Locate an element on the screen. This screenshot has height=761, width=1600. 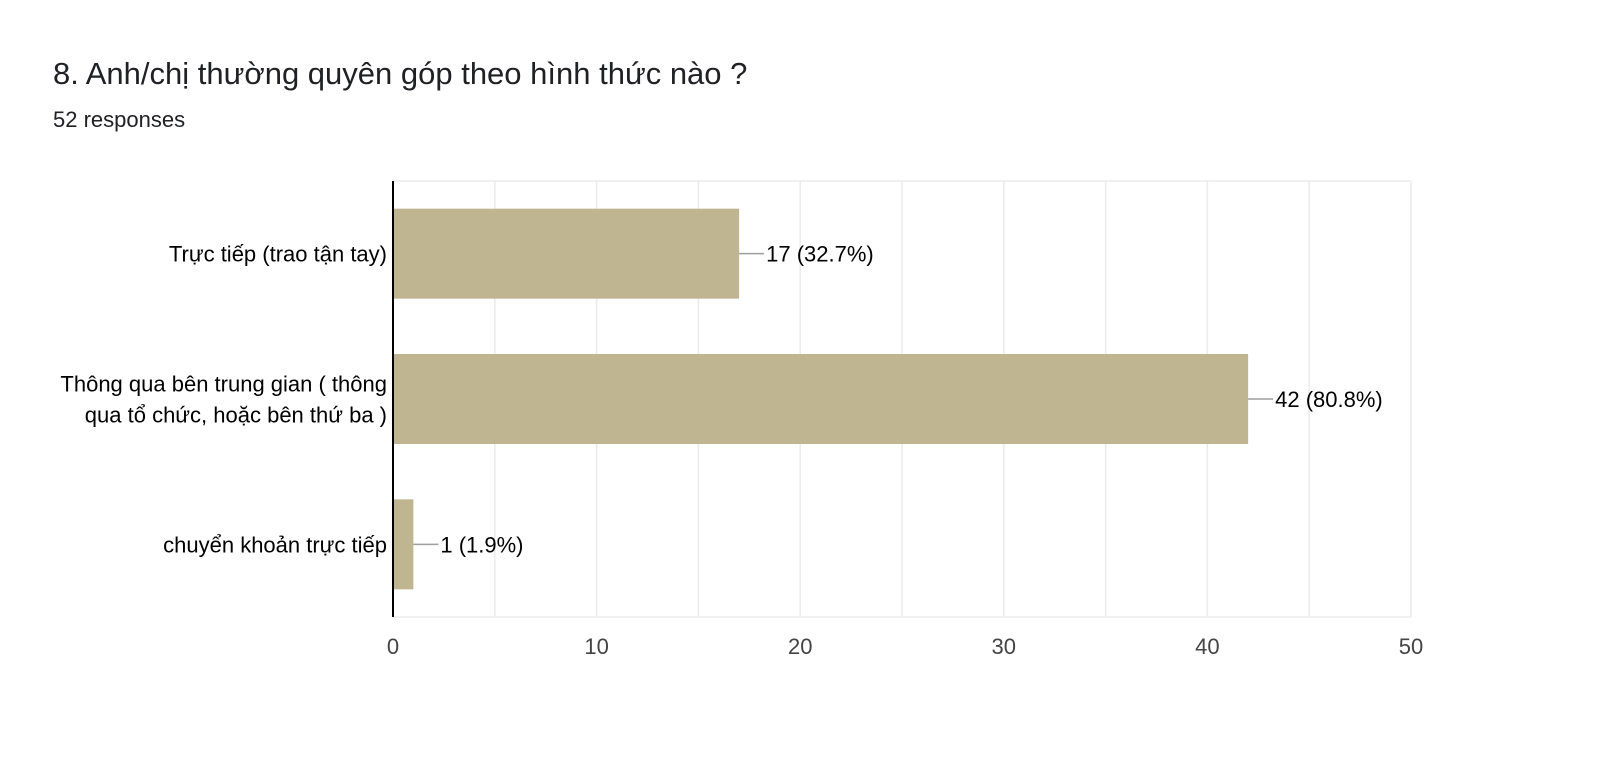
response-count: 52 responses is located at coordinates (119, 119).